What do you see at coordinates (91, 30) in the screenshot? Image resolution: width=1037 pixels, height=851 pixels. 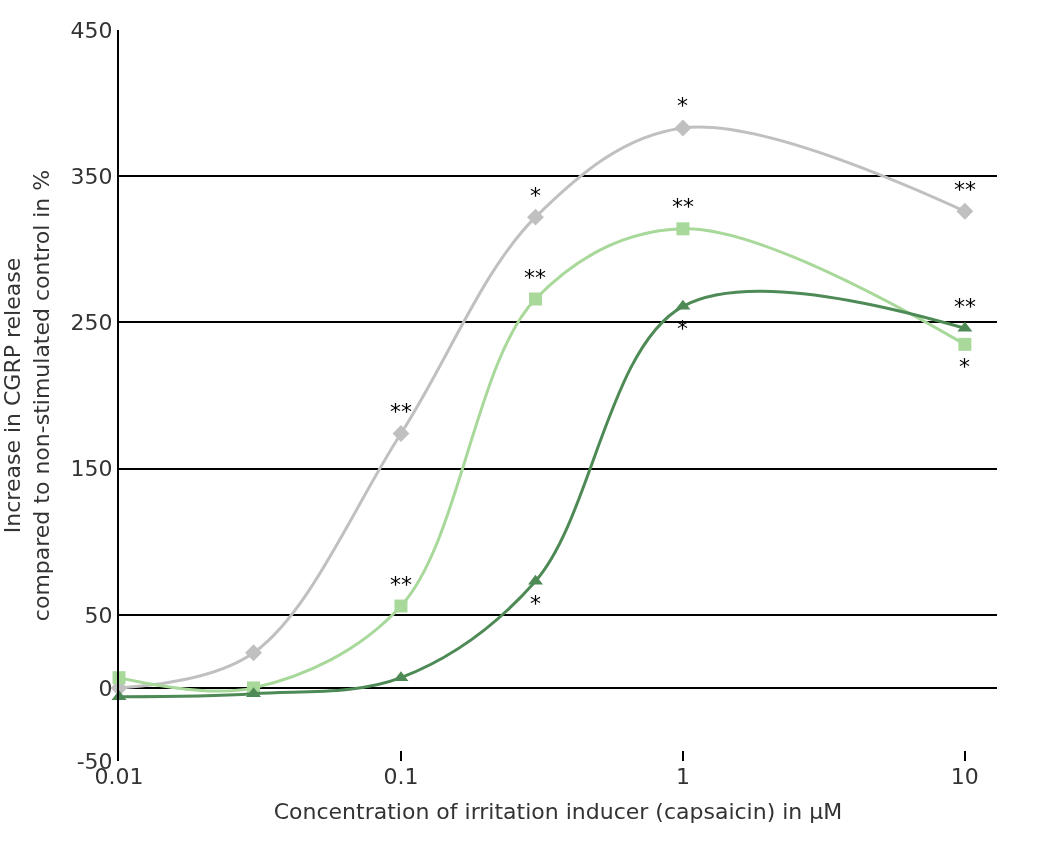 I see `y-tick-label: 450` at bounding box center [91, 30].